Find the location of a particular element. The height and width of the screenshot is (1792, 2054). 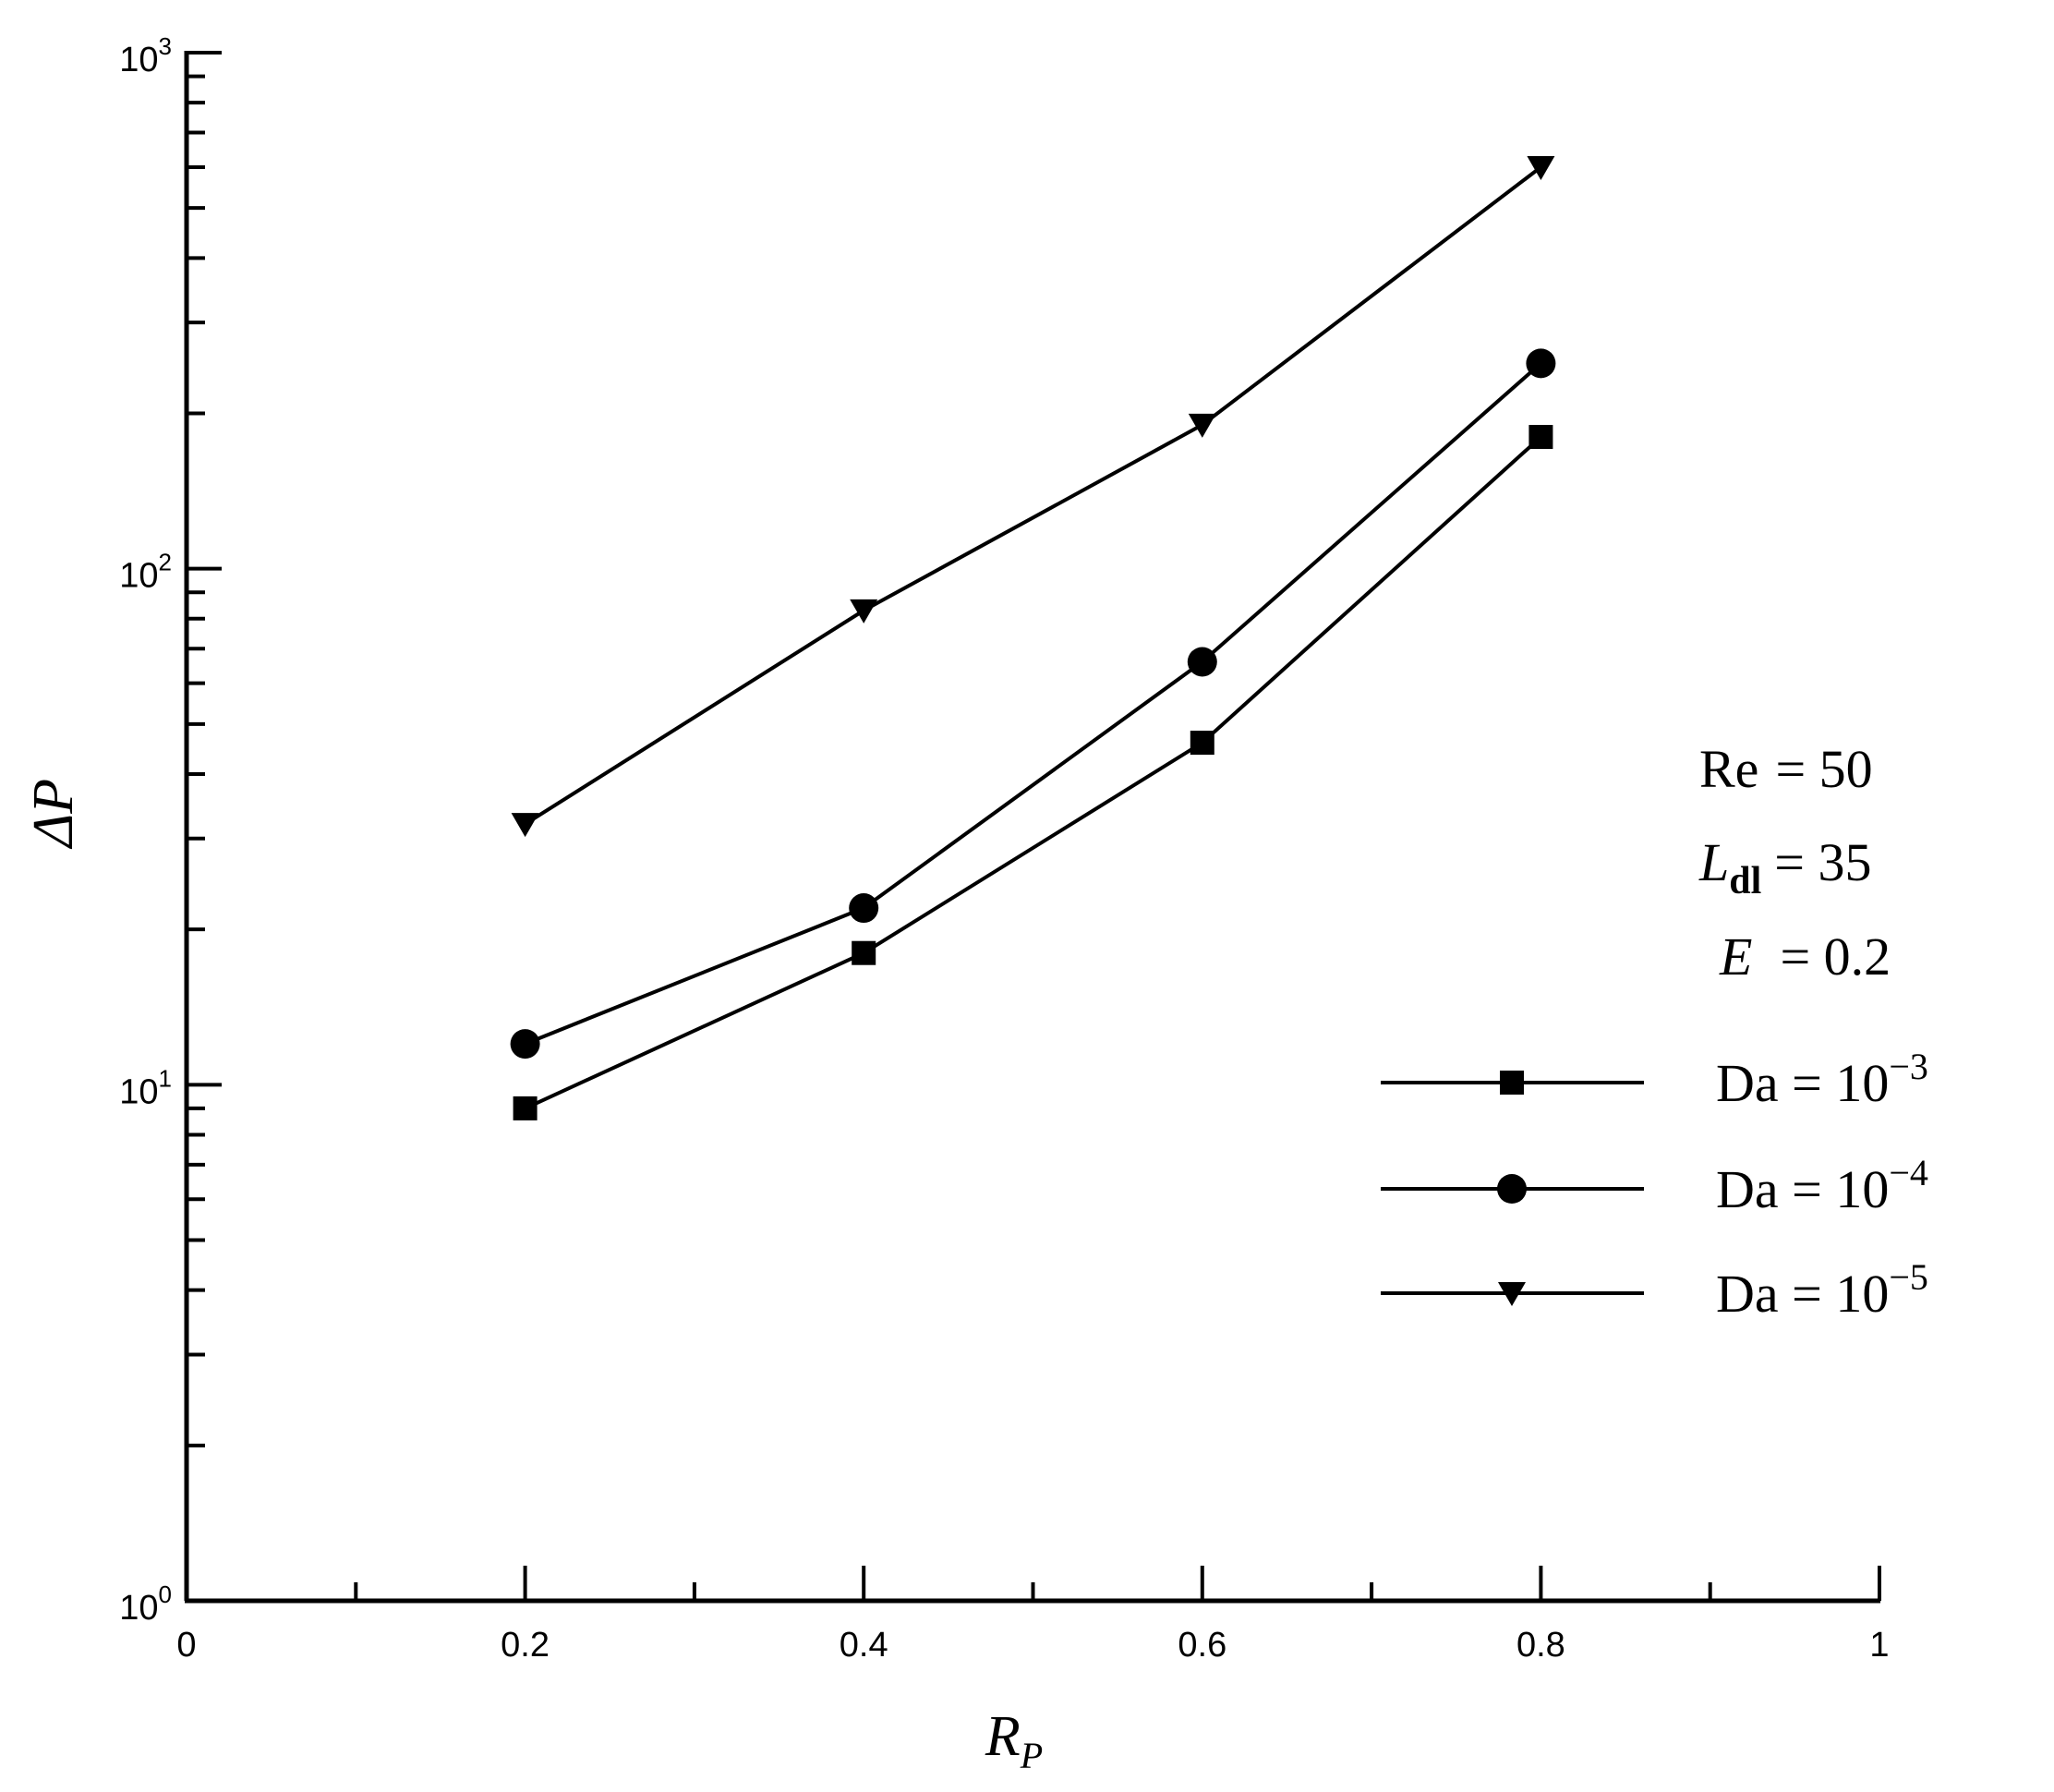

x-tick-label: 0.6 is located at coordinates (1202, 1646).